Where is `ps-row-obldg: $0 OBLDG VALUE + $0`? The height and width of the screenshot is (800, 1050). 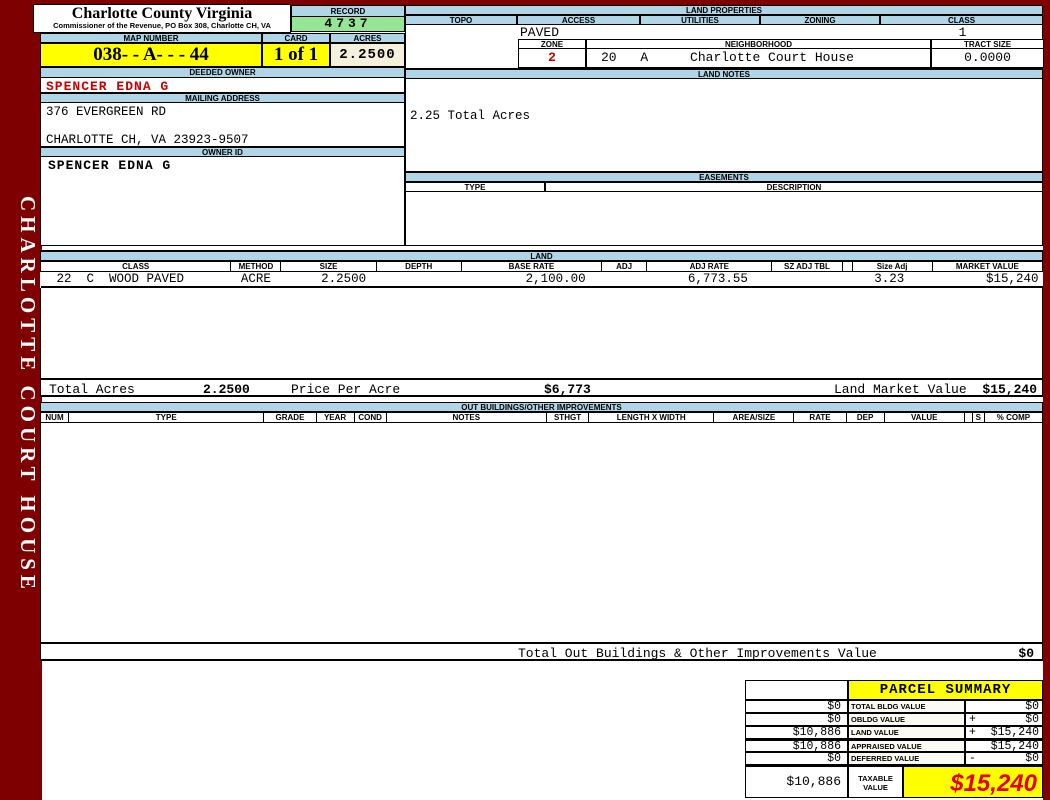
ps-row-obldg: $0 OBLDG VALUE + $0 is located at coordinates (894, 719).